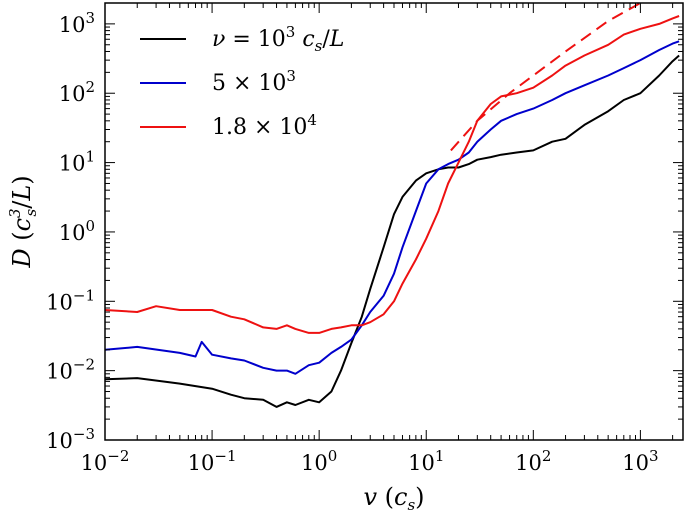 The width and height of the screenshot is (686, 514). Describe the element at coordinates (278, 39) in the screenshot. I see `legend-label-0: ν = 103 cs/L` at that location.